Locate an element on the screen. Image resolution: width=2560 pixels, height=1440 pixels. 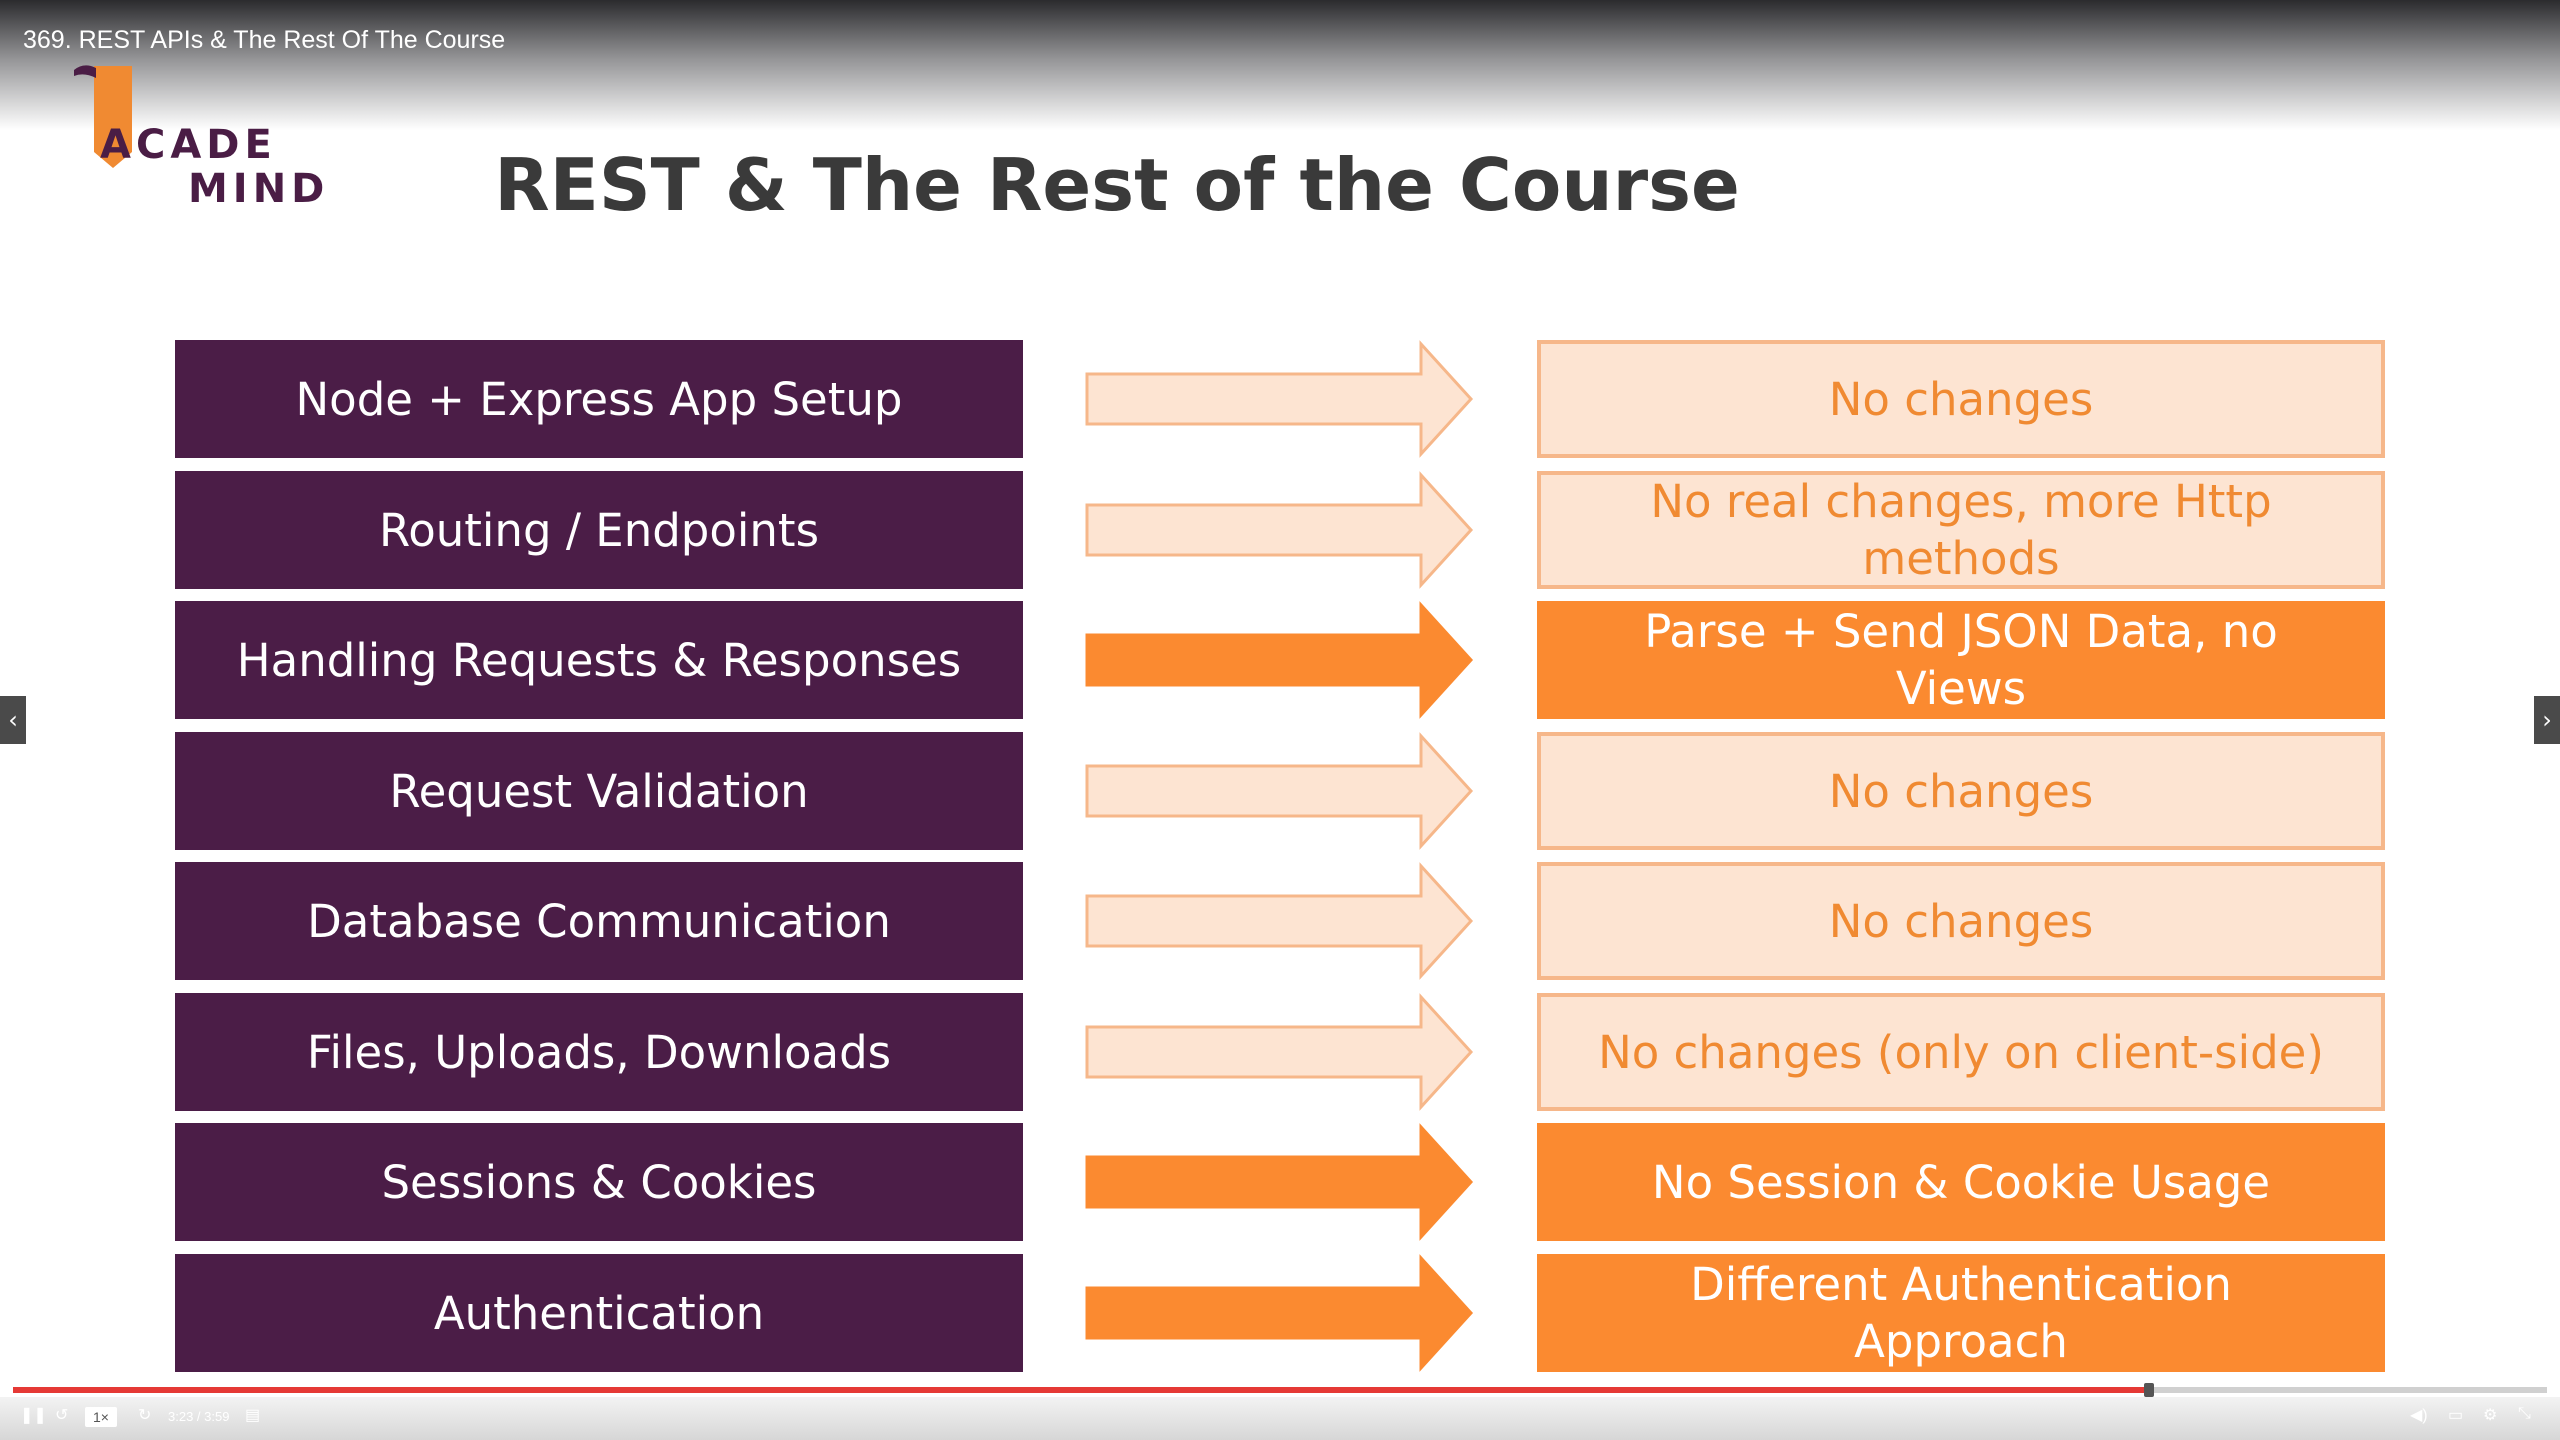
captions-icon: ▭ is located at coordinates (2456, 1415).